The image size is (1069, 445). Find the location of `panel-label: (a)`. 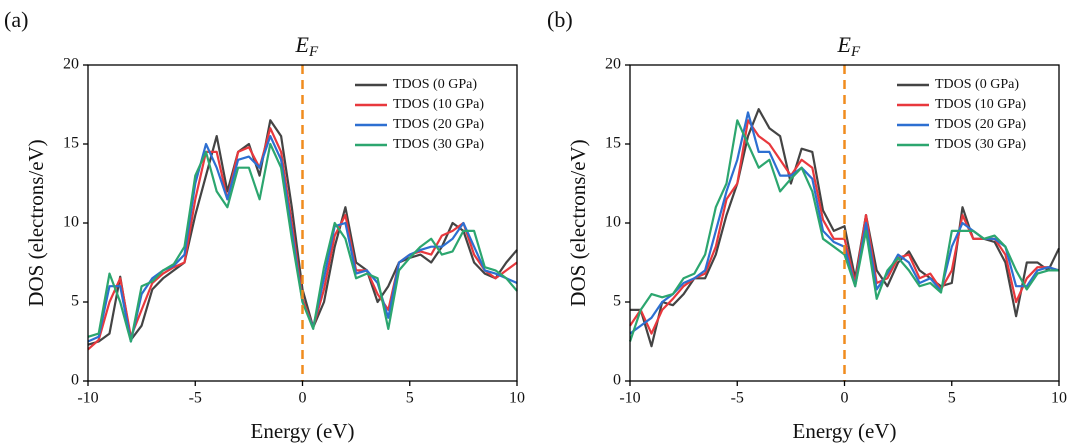

panel-label: (a) is located at coordinates (16, 19).